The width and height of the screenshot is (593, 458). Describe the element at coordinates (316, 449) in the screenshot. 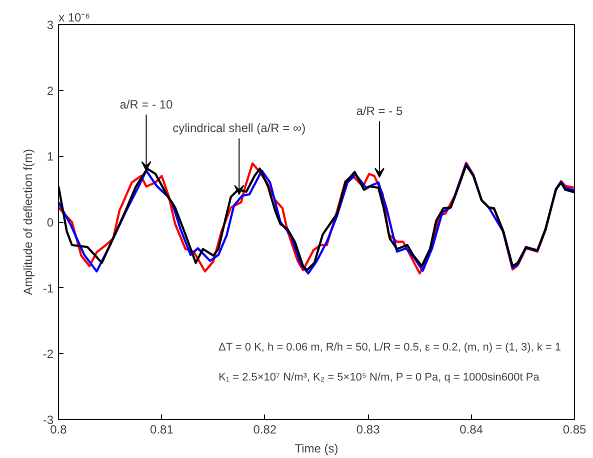

I see `x-axis-title: Time (s)` at that location.